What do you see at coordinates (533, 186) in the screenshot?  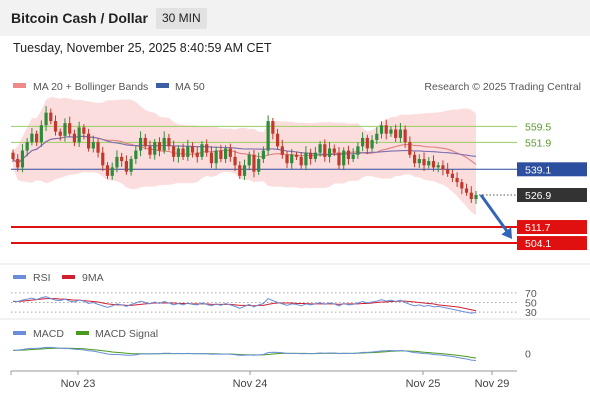 I see `price-tags: 559.5 551.9 539.1 511.7 504.1 526.9` at bounding box center [533, 186].